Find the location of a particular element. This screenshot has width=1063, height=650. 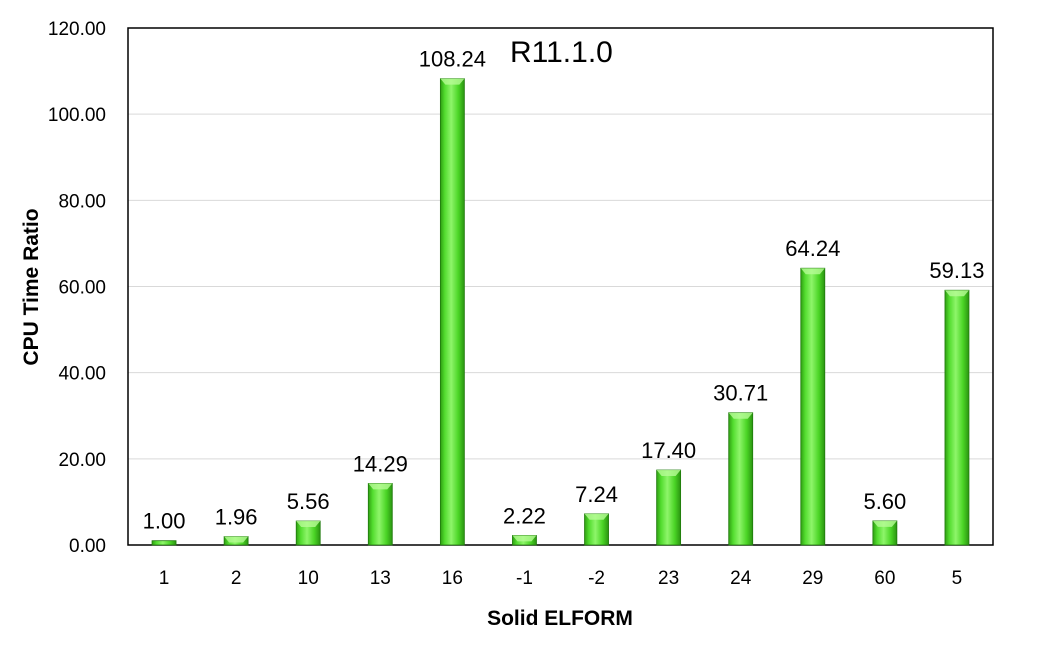

y-axis-ticks: 0.00 20.00 40.00 60.00 80.00 100.00 120.00 is located at coordinates (77, 288).